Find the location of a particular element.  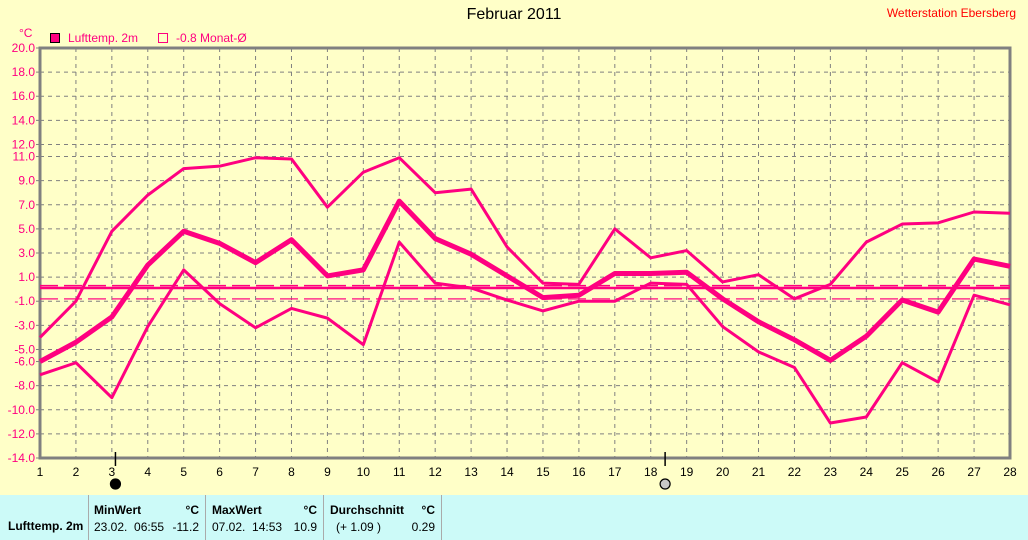

min-header: MinWert is located at coordinates (118, 510).